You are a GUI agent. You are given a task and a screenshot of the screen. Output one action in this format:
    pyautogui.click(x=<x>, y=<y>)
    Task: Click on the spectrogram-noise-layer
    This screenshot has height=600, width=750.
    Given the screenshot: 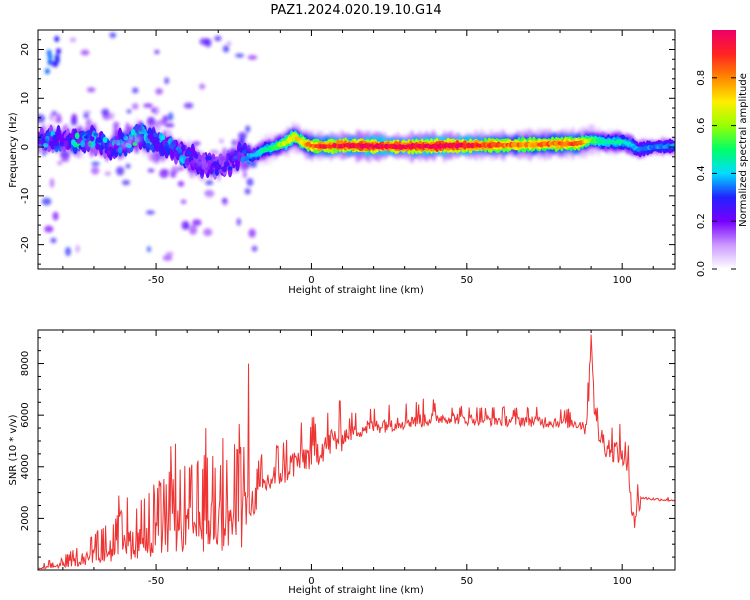 What is the action you would take?
    pyautogui.click(x=148, y=146)
    